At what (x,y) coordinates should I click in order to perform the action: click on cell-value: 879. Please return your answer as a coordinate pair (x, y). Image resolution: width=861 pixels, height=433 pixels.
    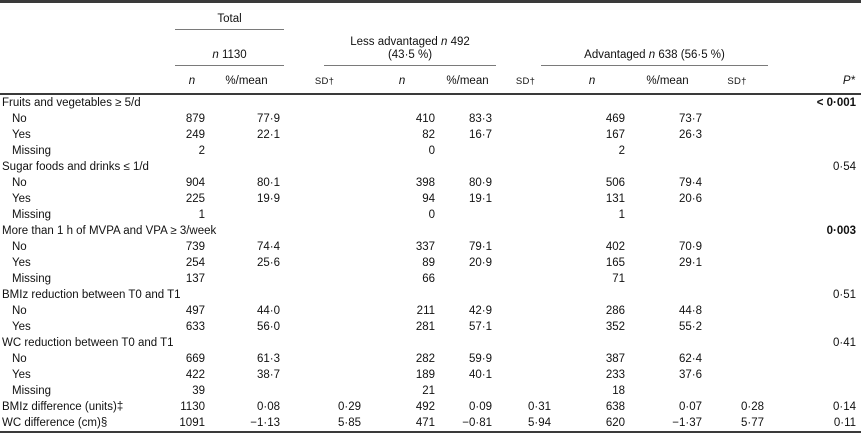
    Looking at the image, I should click on (195, 119).